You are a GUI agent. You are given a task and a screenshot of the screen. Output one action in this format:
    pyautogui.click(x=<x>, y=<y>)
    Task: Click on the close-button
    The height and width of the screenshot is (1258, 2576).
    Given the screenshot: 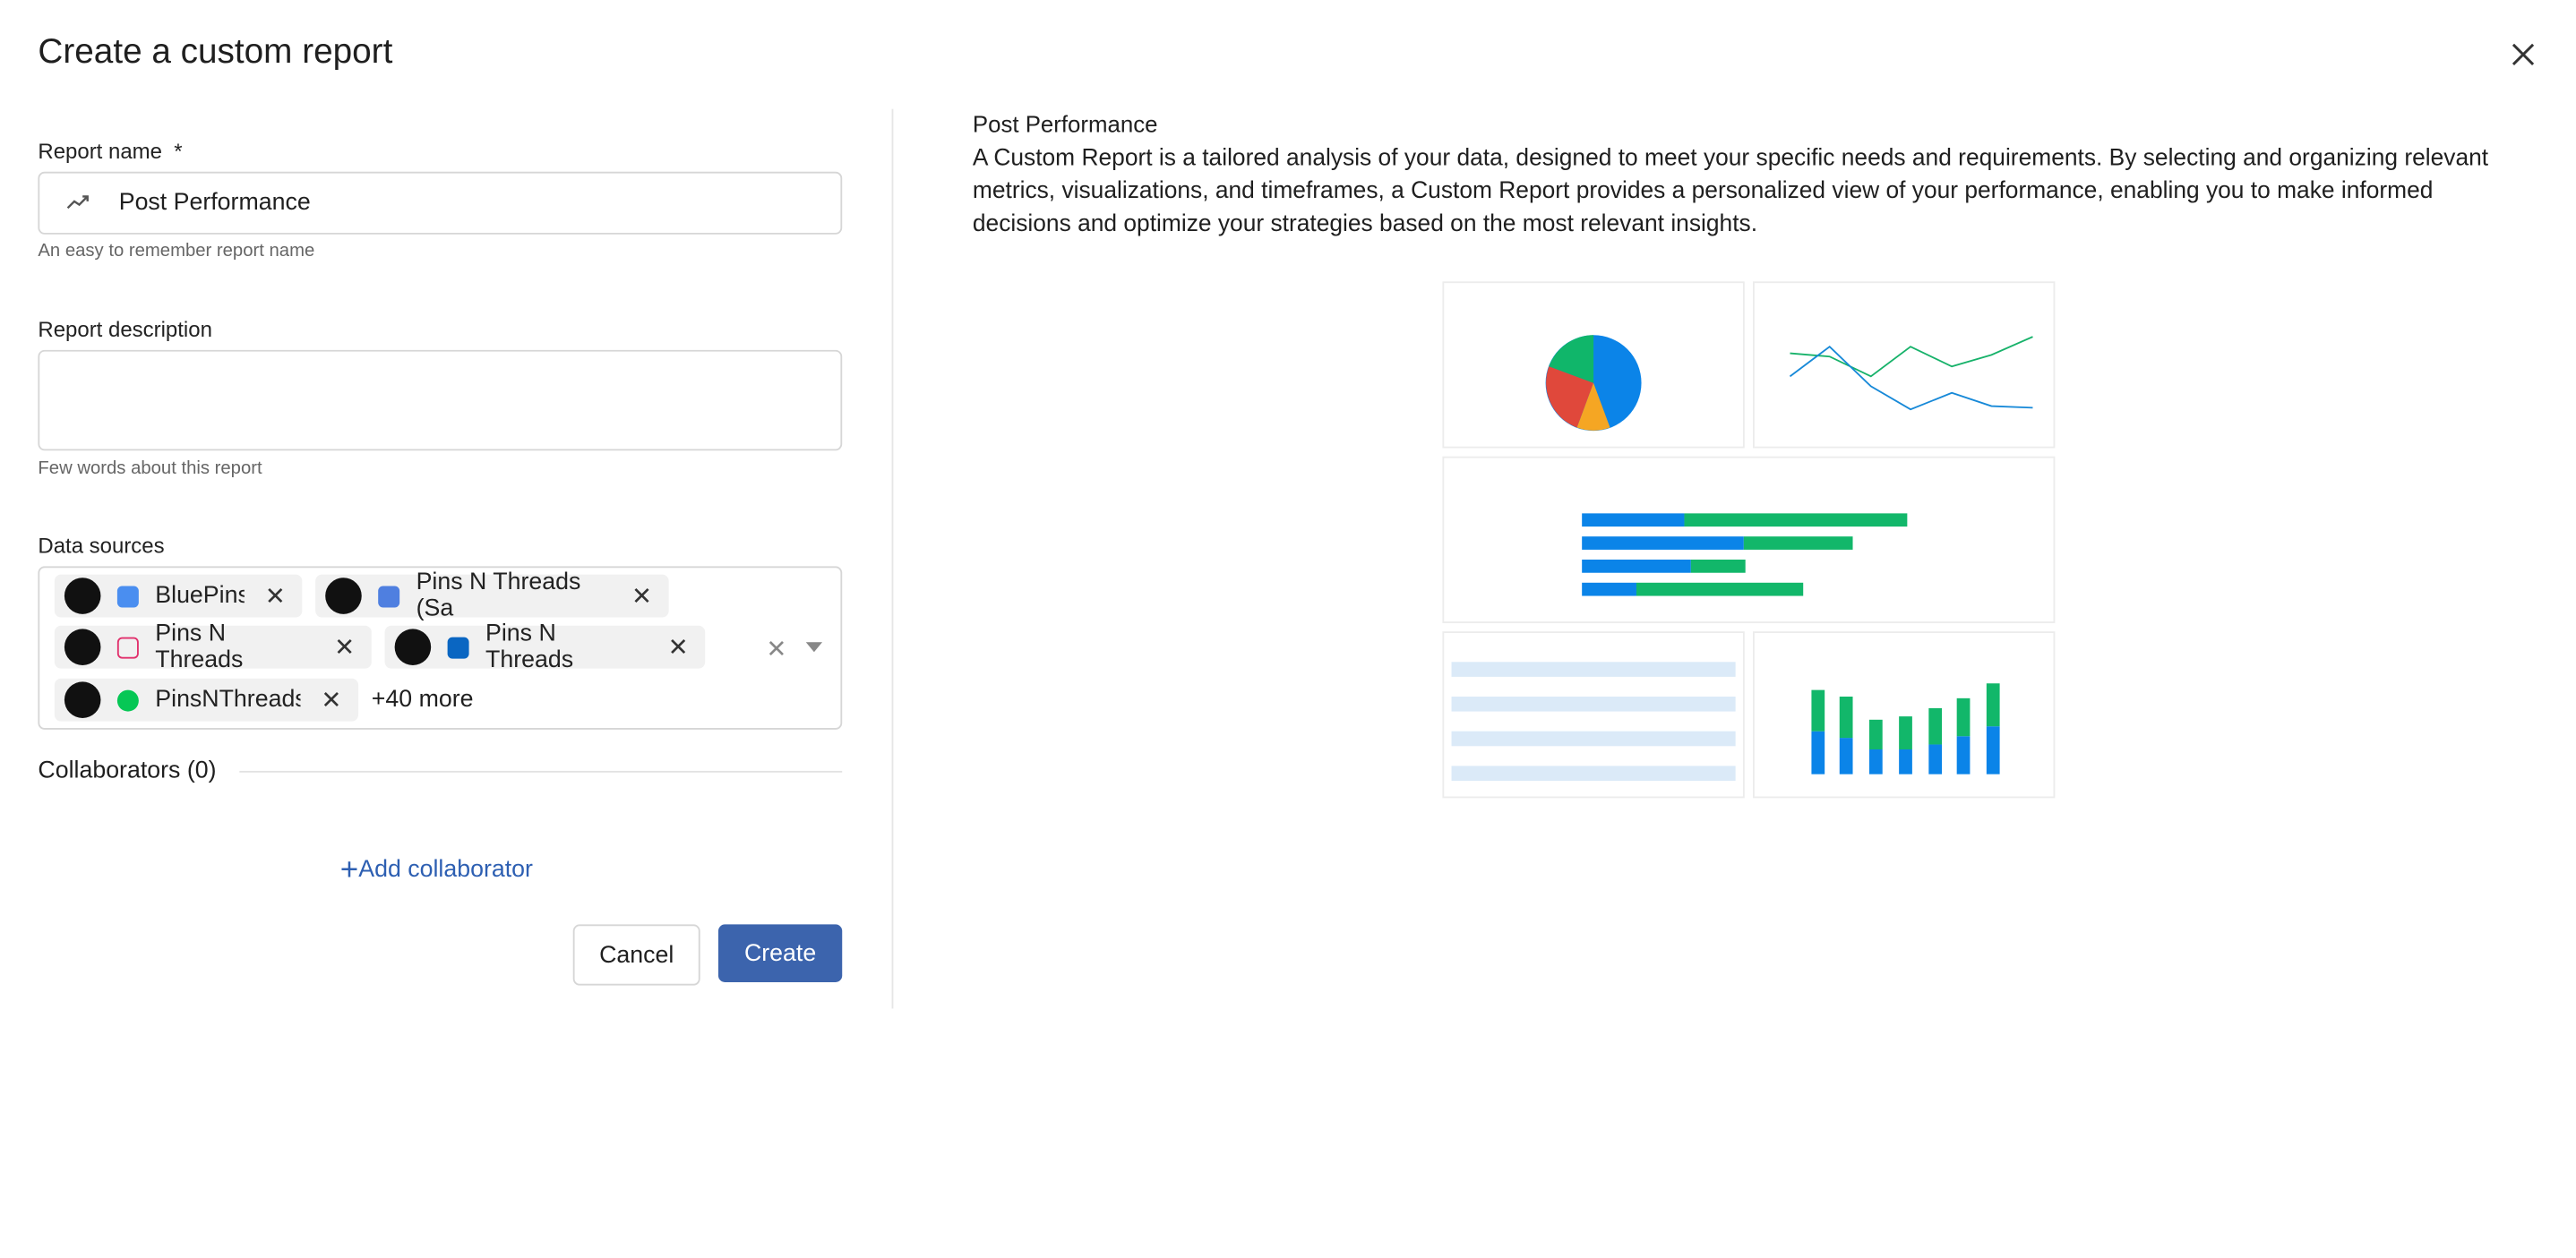 What is the action you would take?
    pyautogui.click(x=2523, y=54)
    